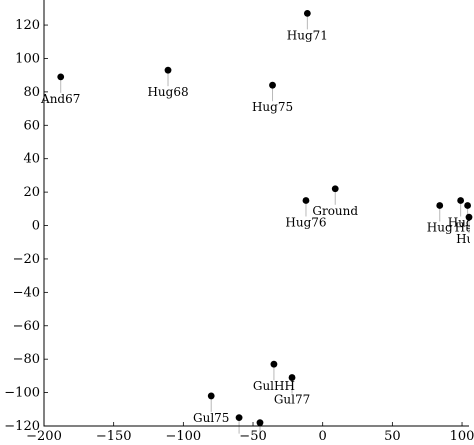 The width and height of the screenshot is (474, 445). I want to click on point-label: Ground, so click(335, 211).